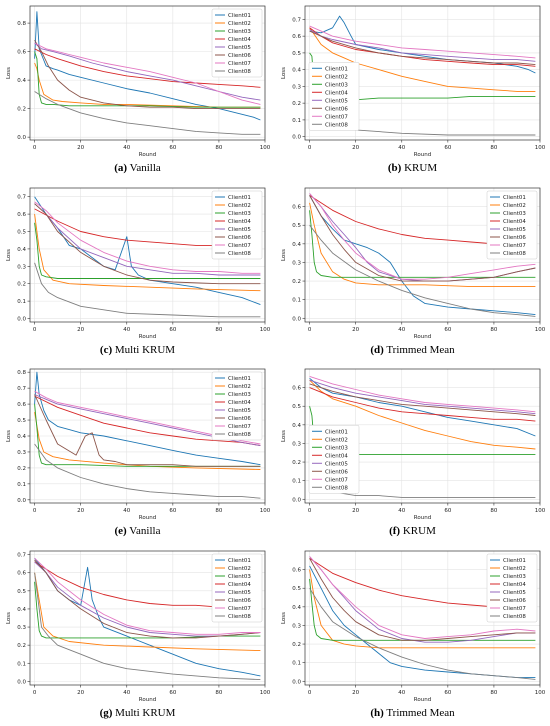  What do you see at coordinates (412, 349) in the screenshot?
I see `caption-d: (d) Trimmed Mean` at bounding box center [412, 349].